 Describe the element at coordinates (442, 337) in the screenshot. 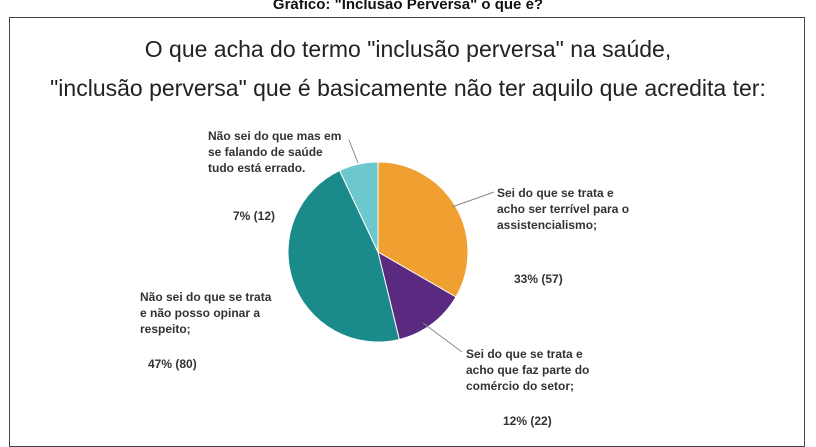

I see `leader-line-comercio` at that location.